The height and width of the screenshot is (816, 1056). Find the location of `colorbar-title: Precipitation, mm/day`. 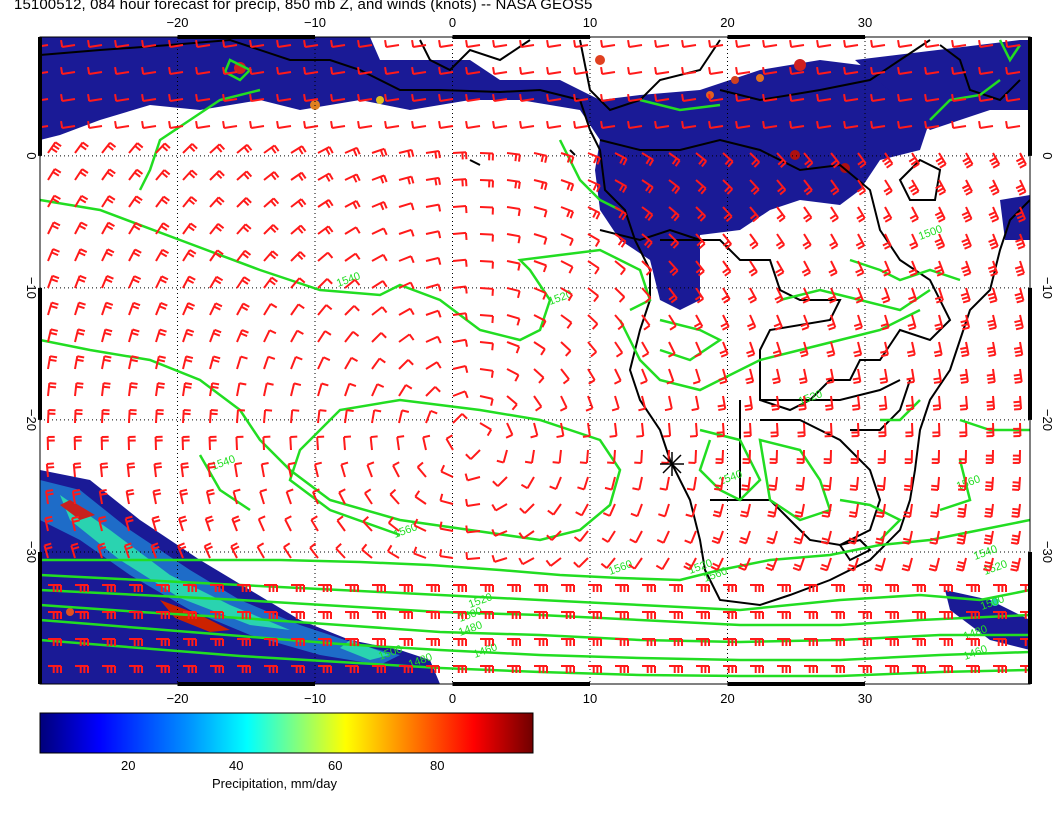

colorbar-title: Precipitation, mm/day is located at coordinates (274, 783).